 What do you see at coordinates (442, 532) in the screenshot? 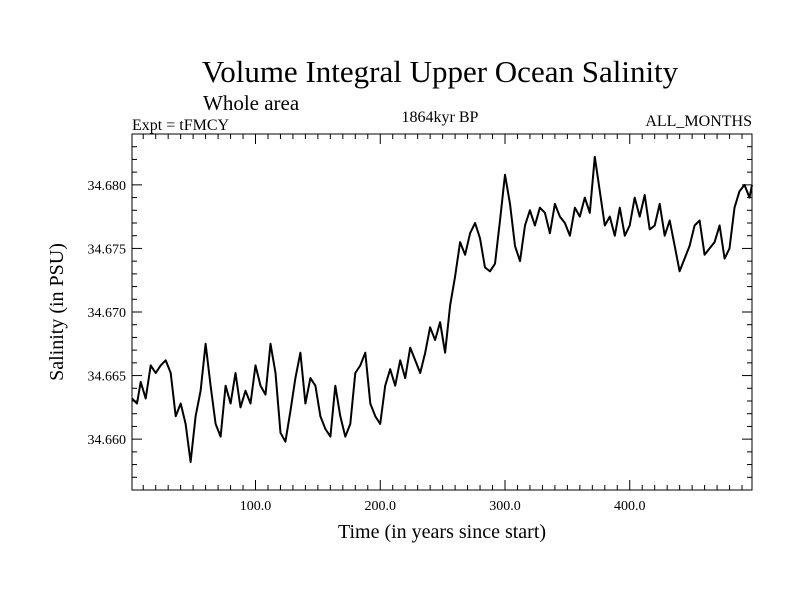
I see `x-axis-label: Time (in years since start)` at bounding box center [442, 532].